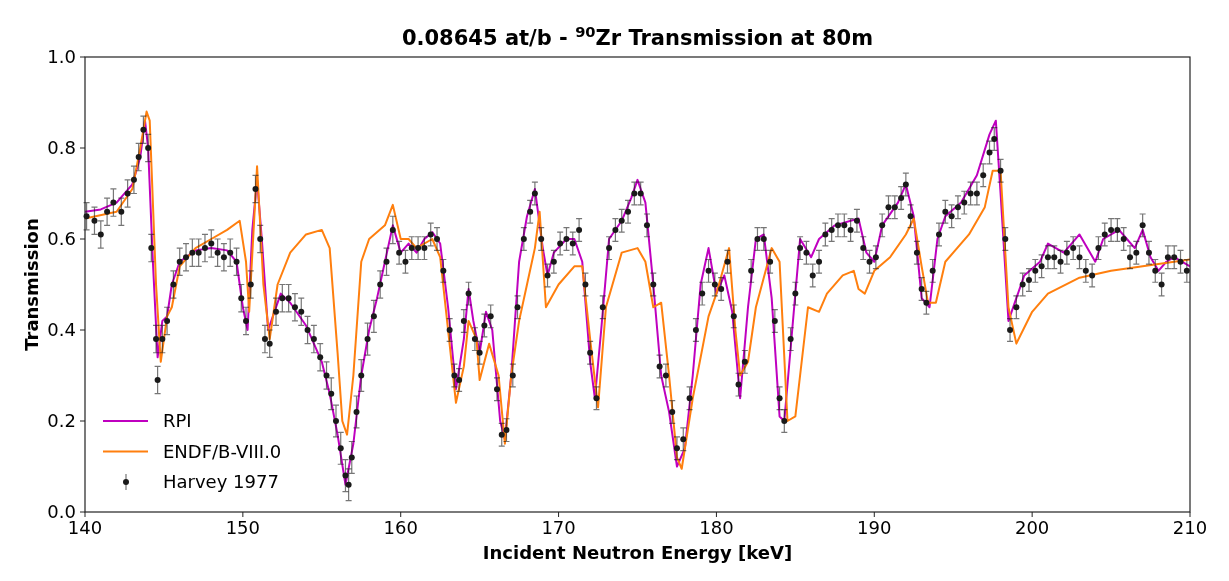 This screenshot has width=1229, height=581. What do you see at coordinates (1190, 528) in the screenshot?
I see `x-tick-label: 210` at bounding box center [1190, 528].